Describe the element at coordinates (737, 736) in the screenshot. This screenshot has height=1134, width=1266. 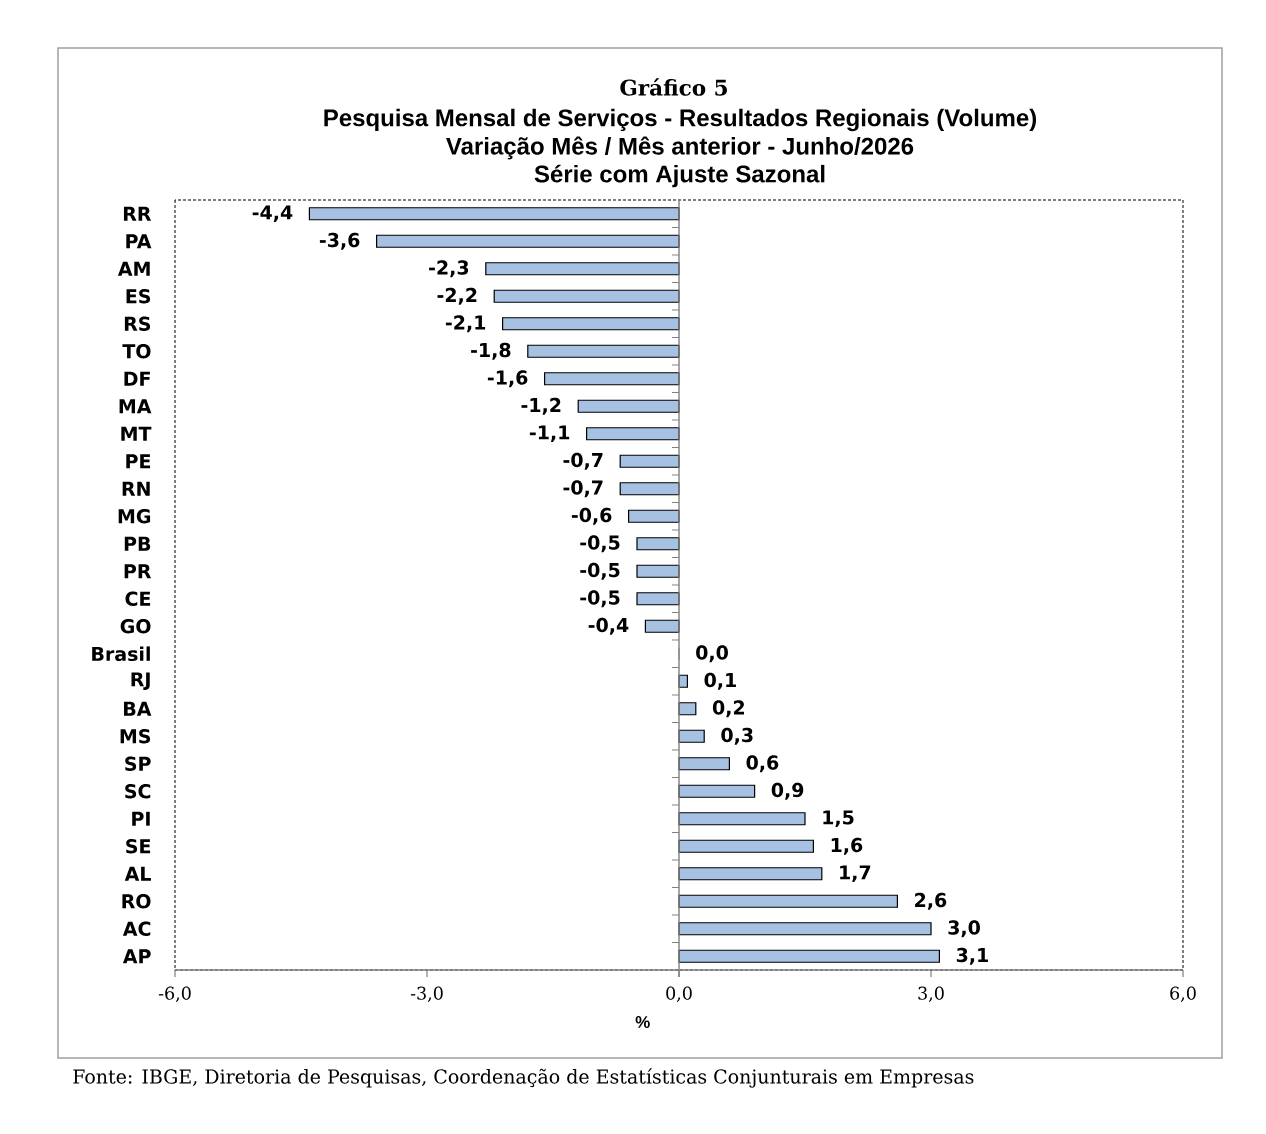
I see `data-label: 0,3` at that location.